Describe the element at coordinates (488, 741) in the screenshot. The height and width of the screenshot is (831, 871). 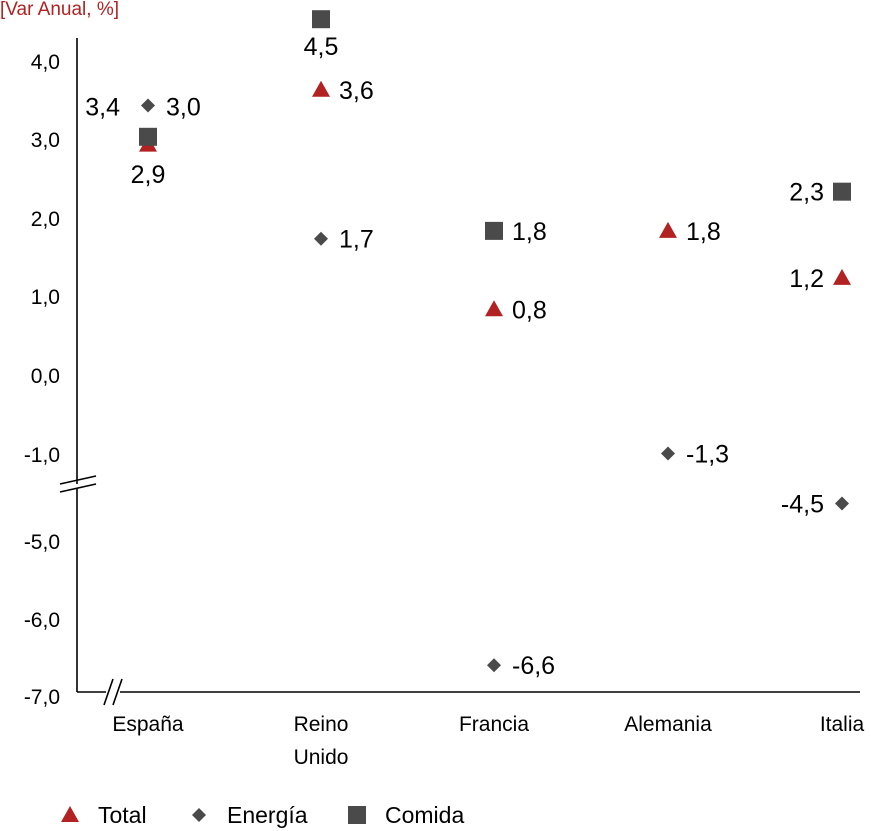
I see `category-labels: España Reino Unido Francia Alemania Italia` at that location.